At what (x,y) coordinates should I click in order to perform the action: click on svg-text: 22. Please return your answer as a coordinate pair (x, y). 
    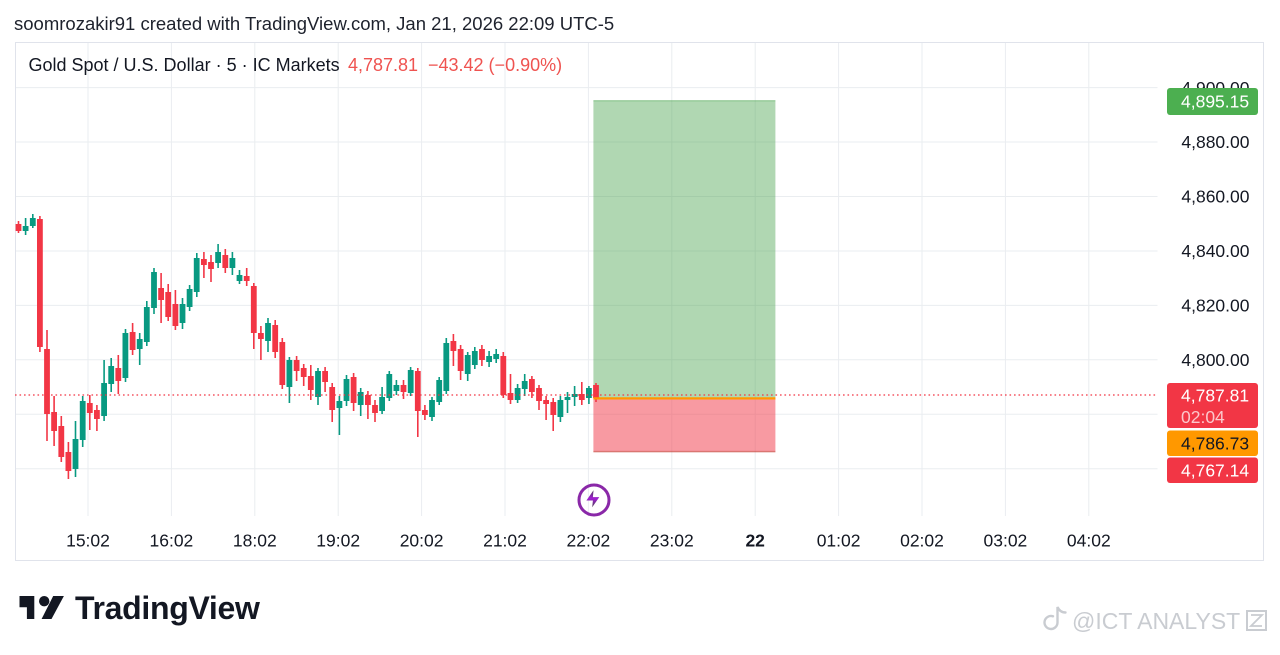
    Looking at the image, I should click on (755, 541).